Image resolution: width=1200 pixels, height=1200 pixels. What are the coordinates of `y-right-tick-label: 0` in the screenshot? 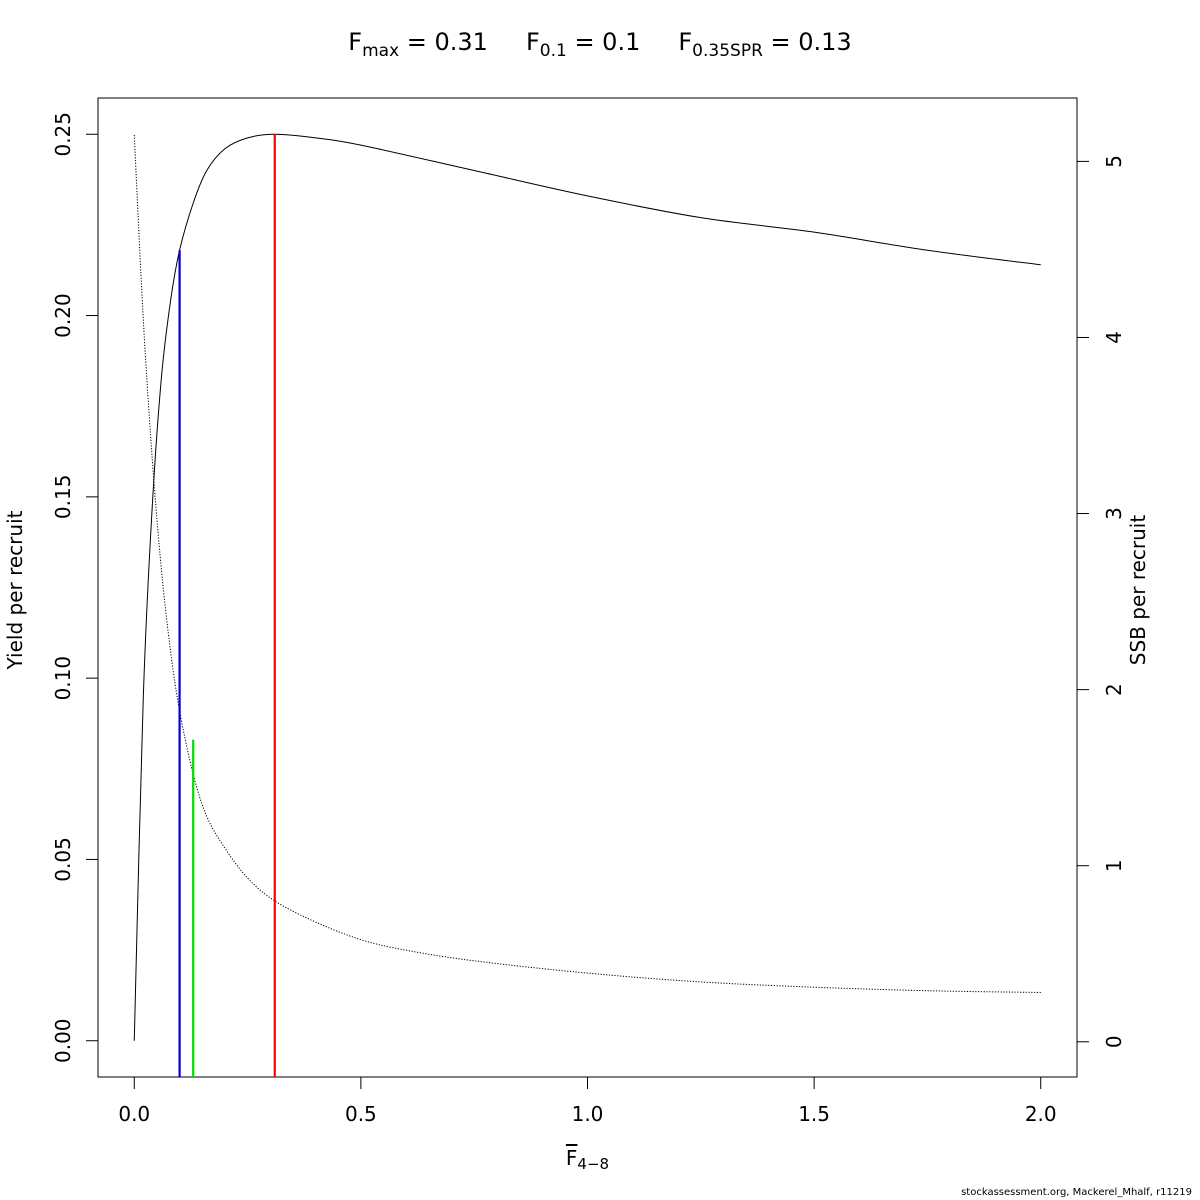 It's located at (1114, 1041).